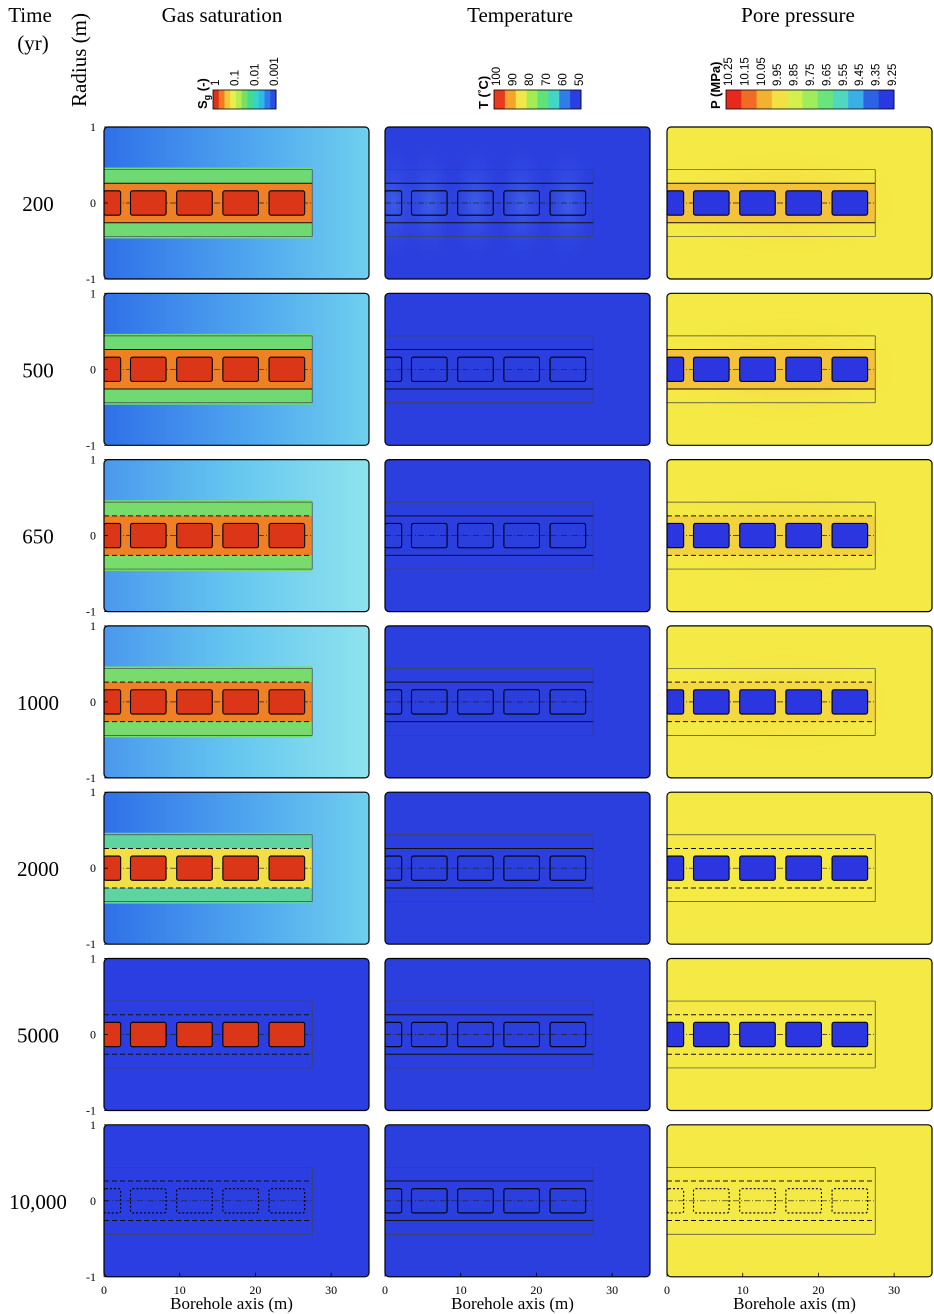  I want to click on colorbar-title: P (MPa), so click(715, 85).